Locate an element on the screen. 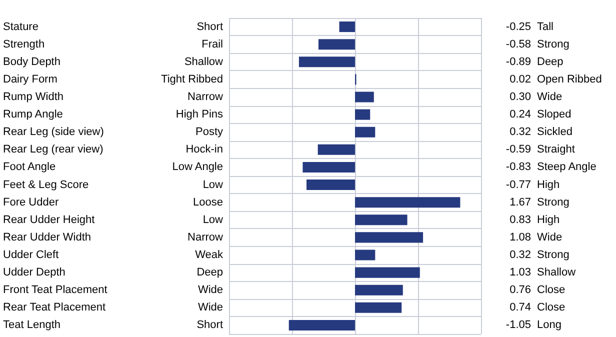 This screenshot has height=337, width=616. data-label: -1.05 is located at coordinates (518, 325).